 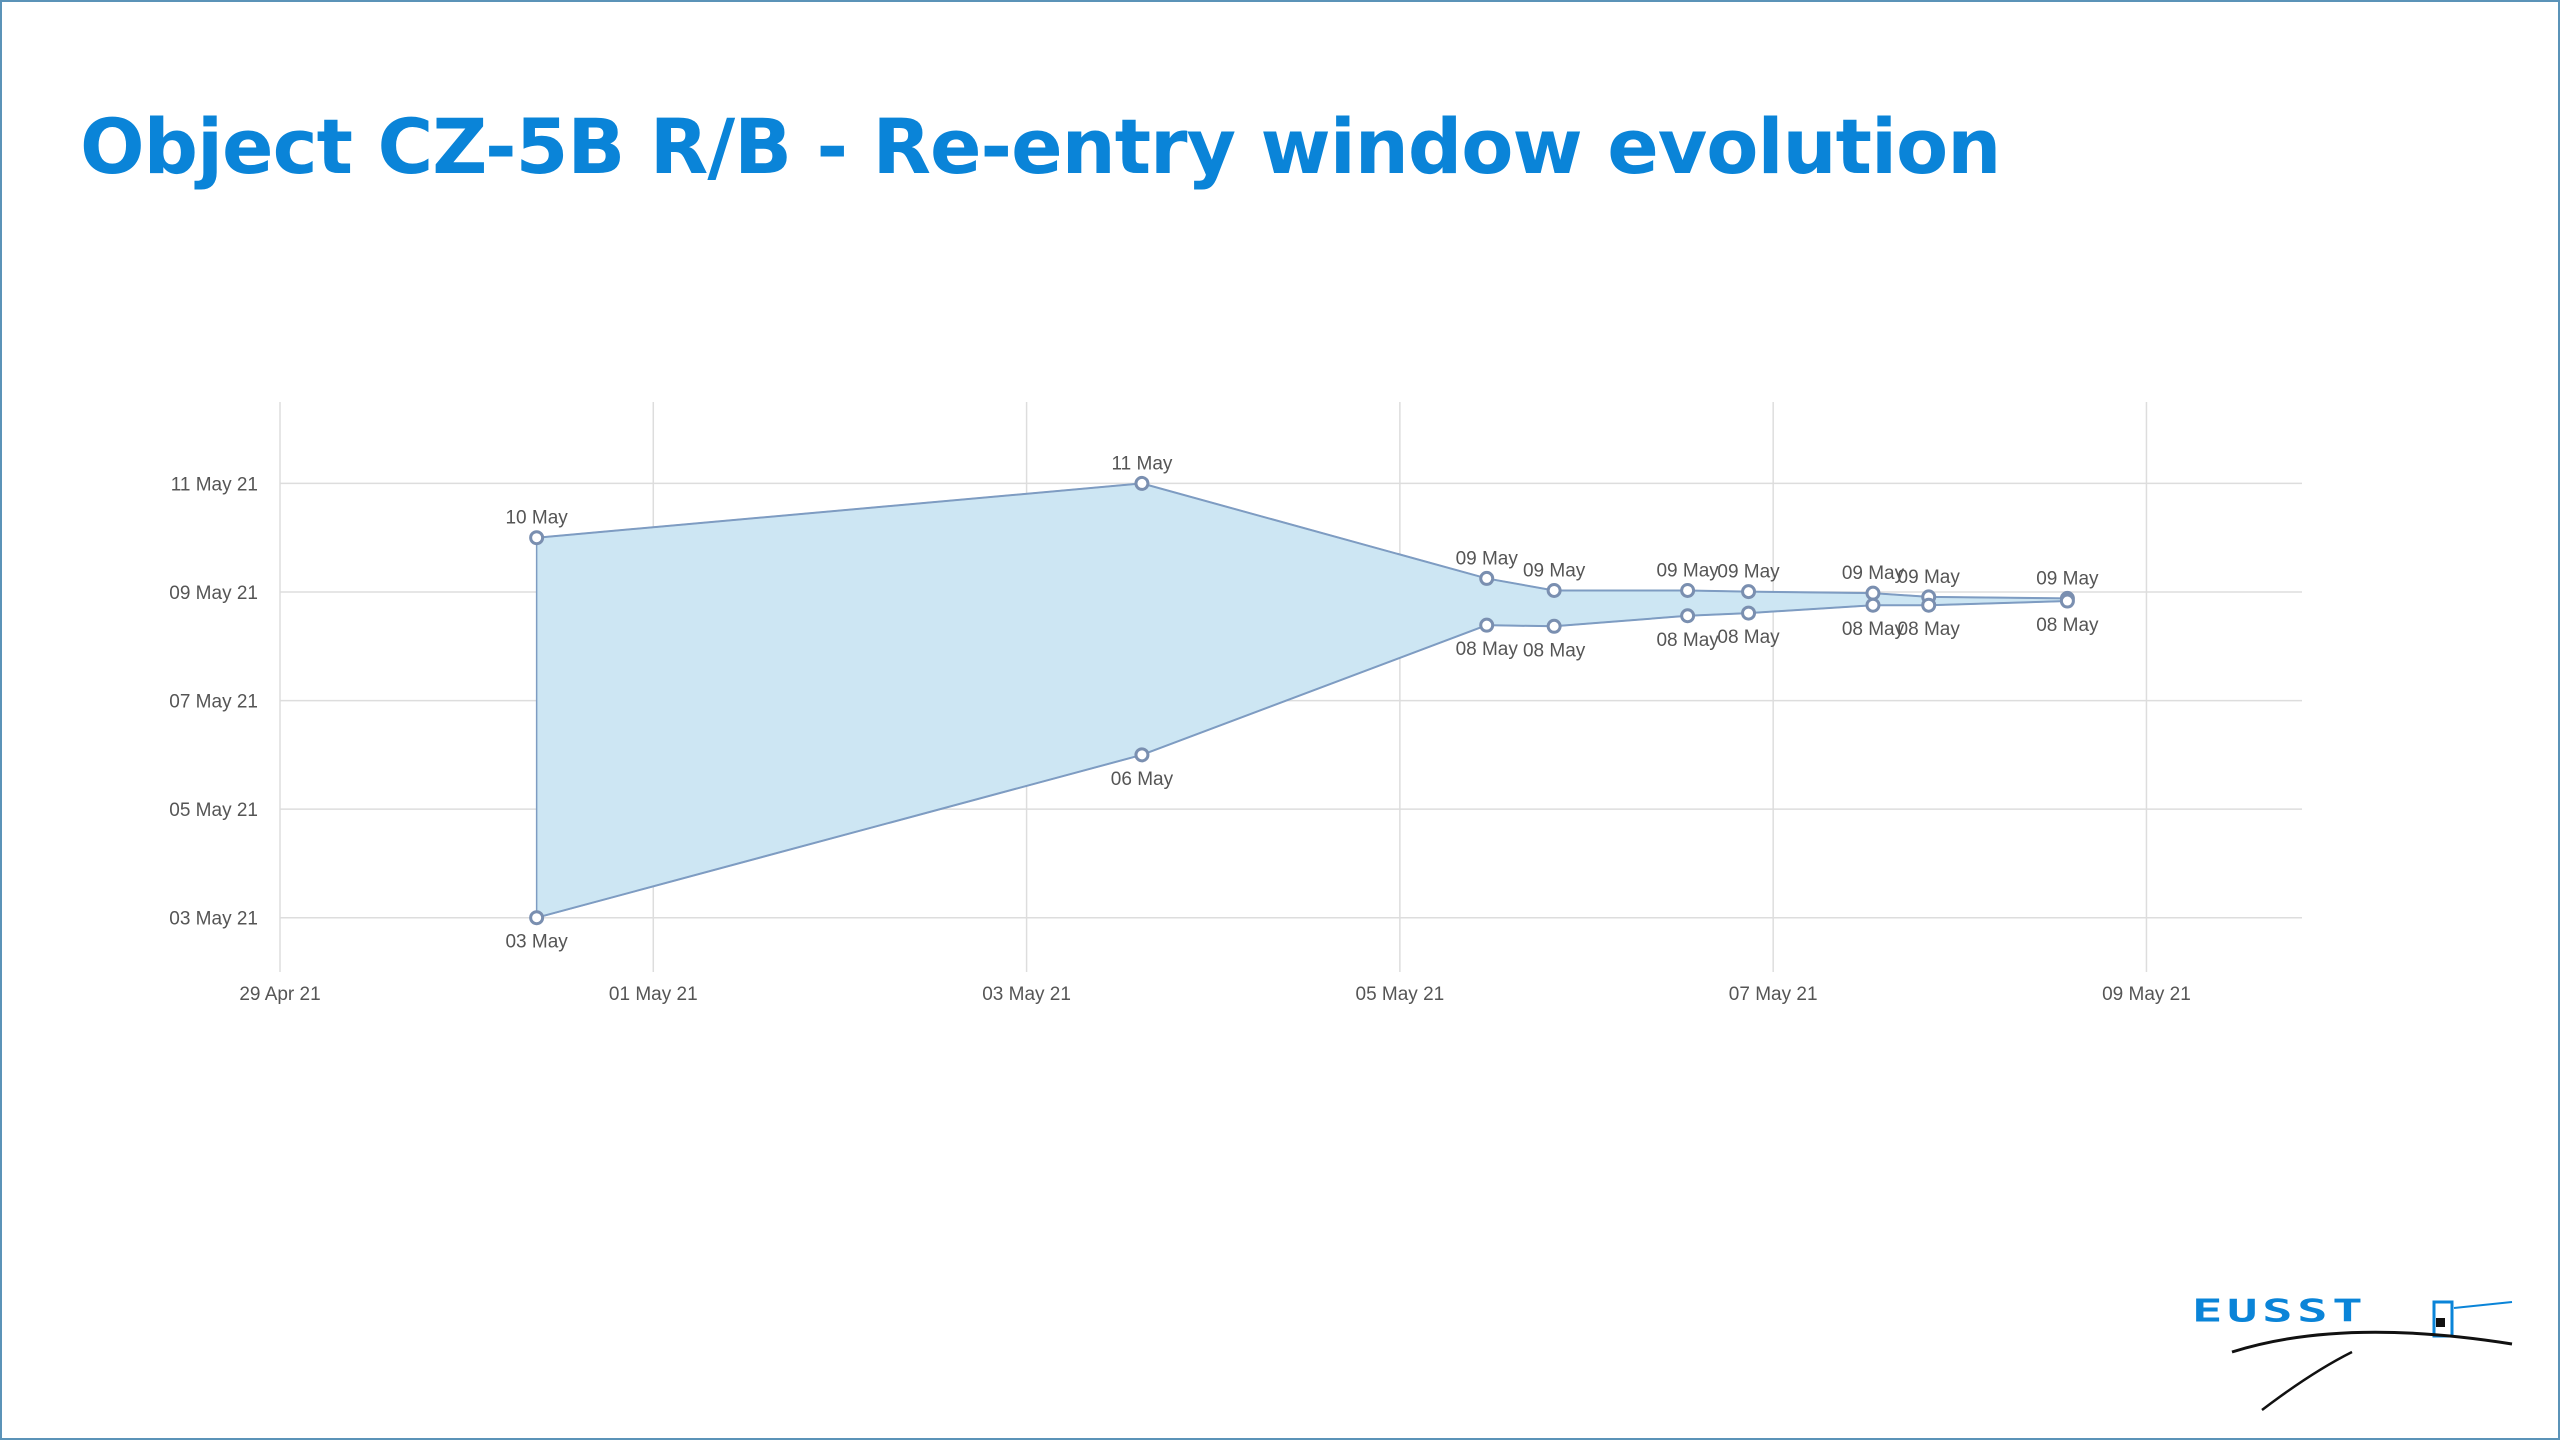 What do you see at coordinates (279, 994) in the screenshot?
I see `x-tick-label: 29 Apr 21` at bounding box center [279, 994].